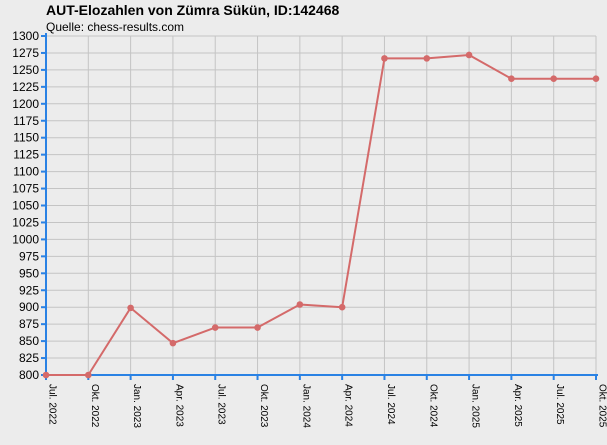 This screenshot has width=607, height=445. I want to click on x-tick-label: Okt. 2023, so click(263, 406).